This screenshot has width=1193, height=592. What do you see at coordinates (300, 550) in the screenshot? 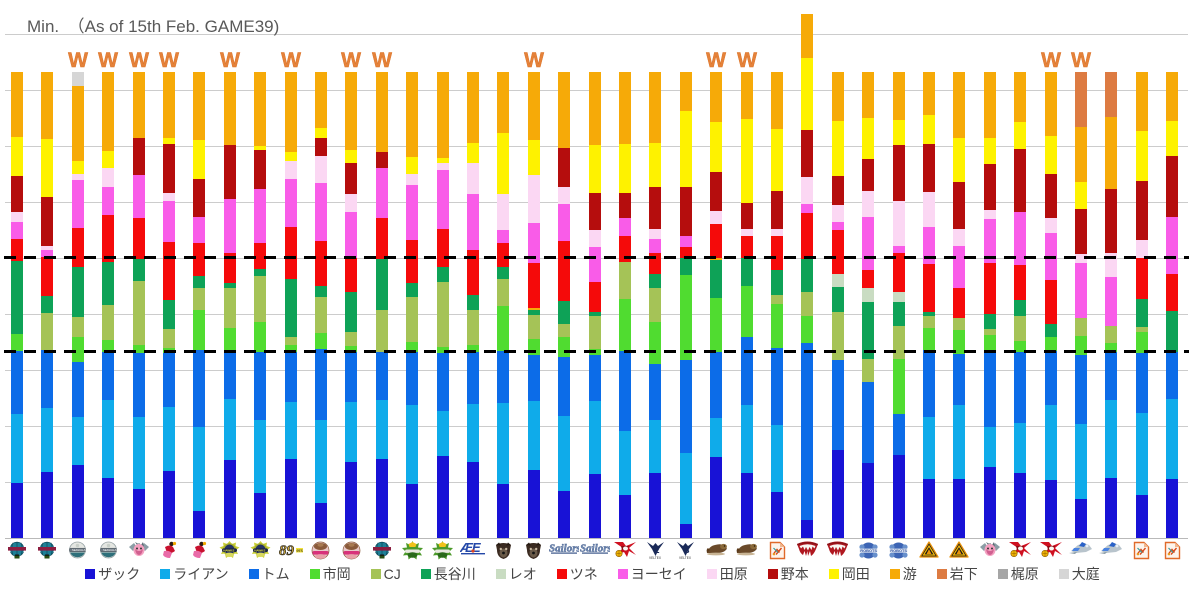
I see `svg-text: ers` at bounding box center [300, 550].